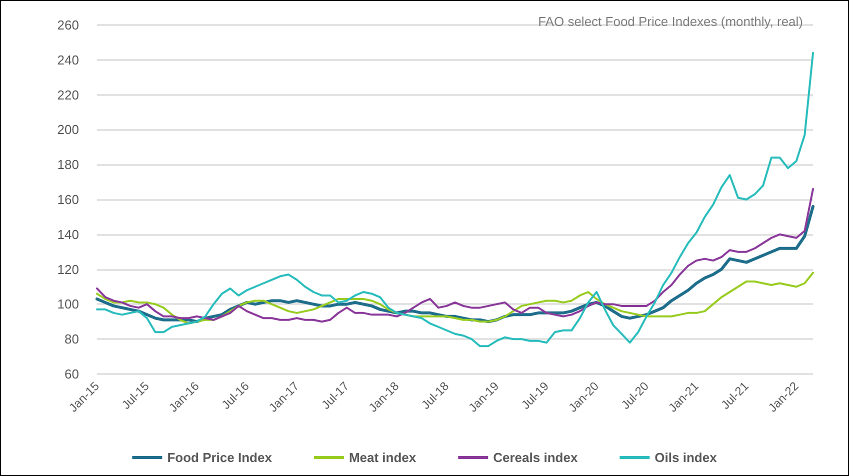 The image size is (849, 476). Describe the element at coordinates (686, 457) in the screenshot. I see `legend-label: Oils index` at that location.